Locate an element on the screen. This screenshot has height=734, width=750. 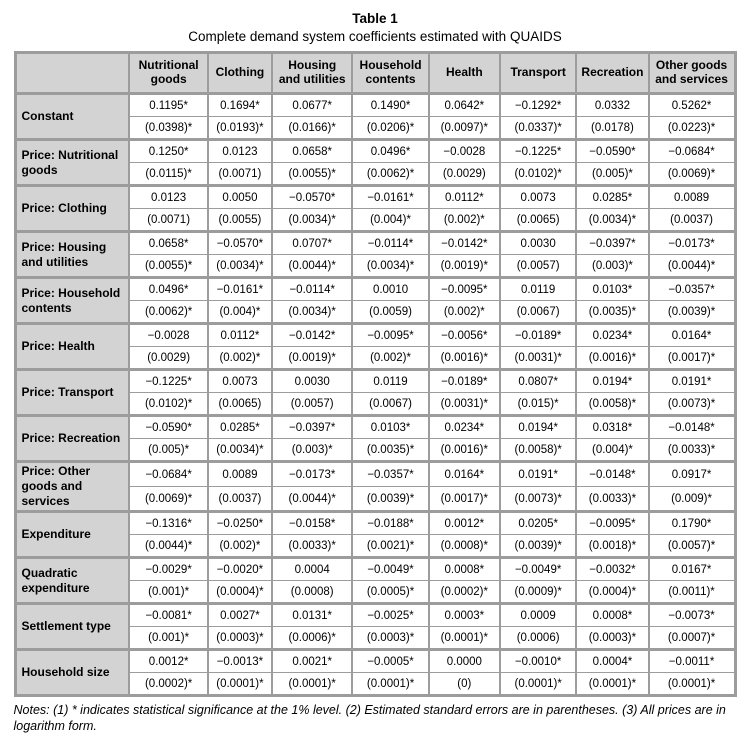
row-label: Price: Household contents is located at coordinates (72, 300).